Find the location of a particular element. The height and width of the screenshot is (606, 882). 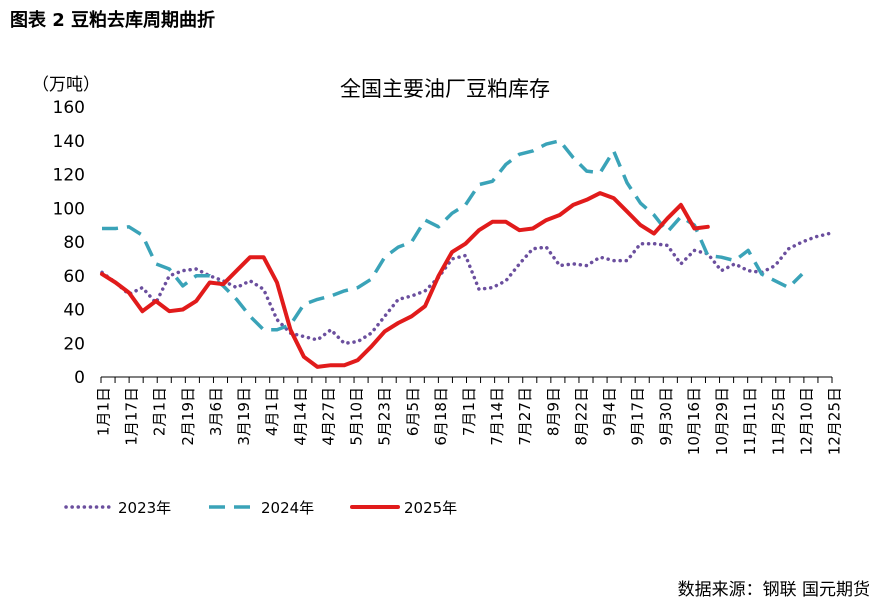

x-tick-label: 10月16日 is located at coordinates (694, 421).